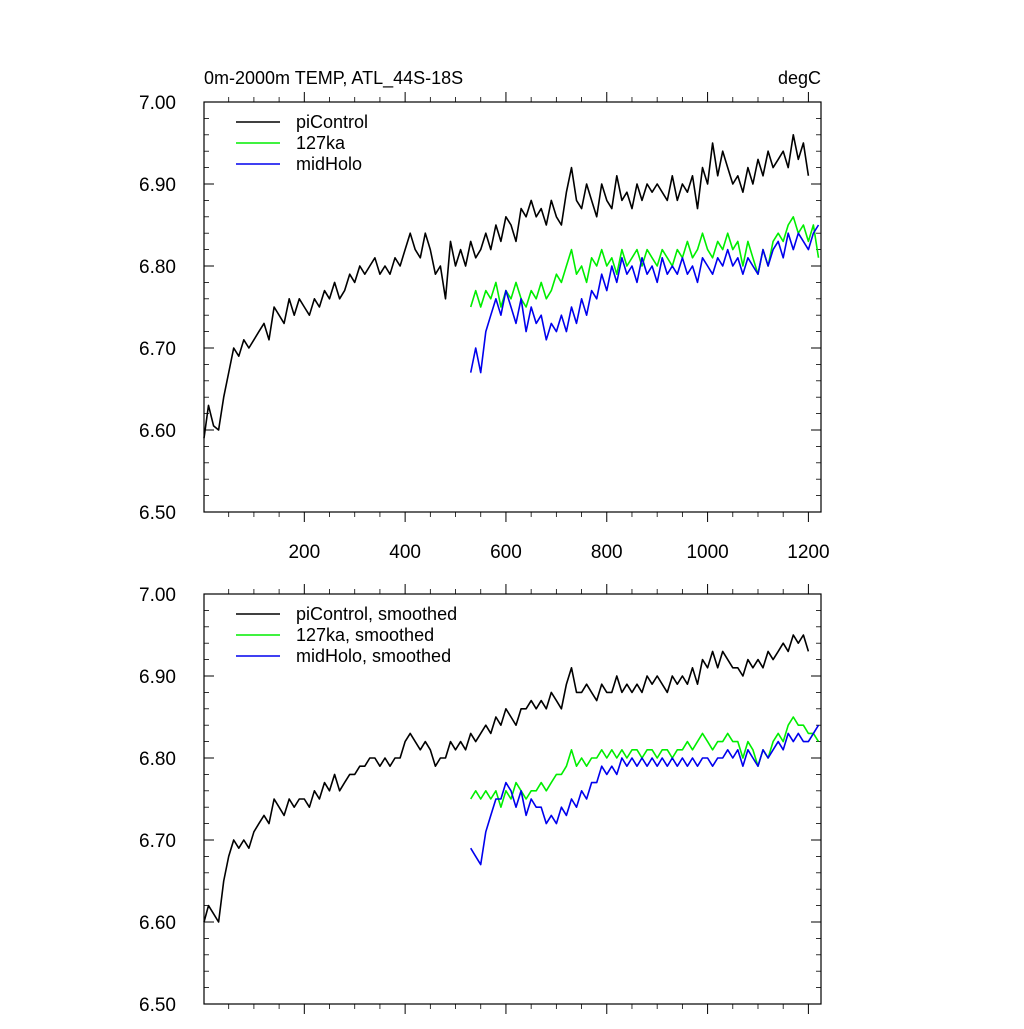  Describe the element at coordinates (707, 552) in the screenshot. I see `x-tick-label: 1000` at that location.